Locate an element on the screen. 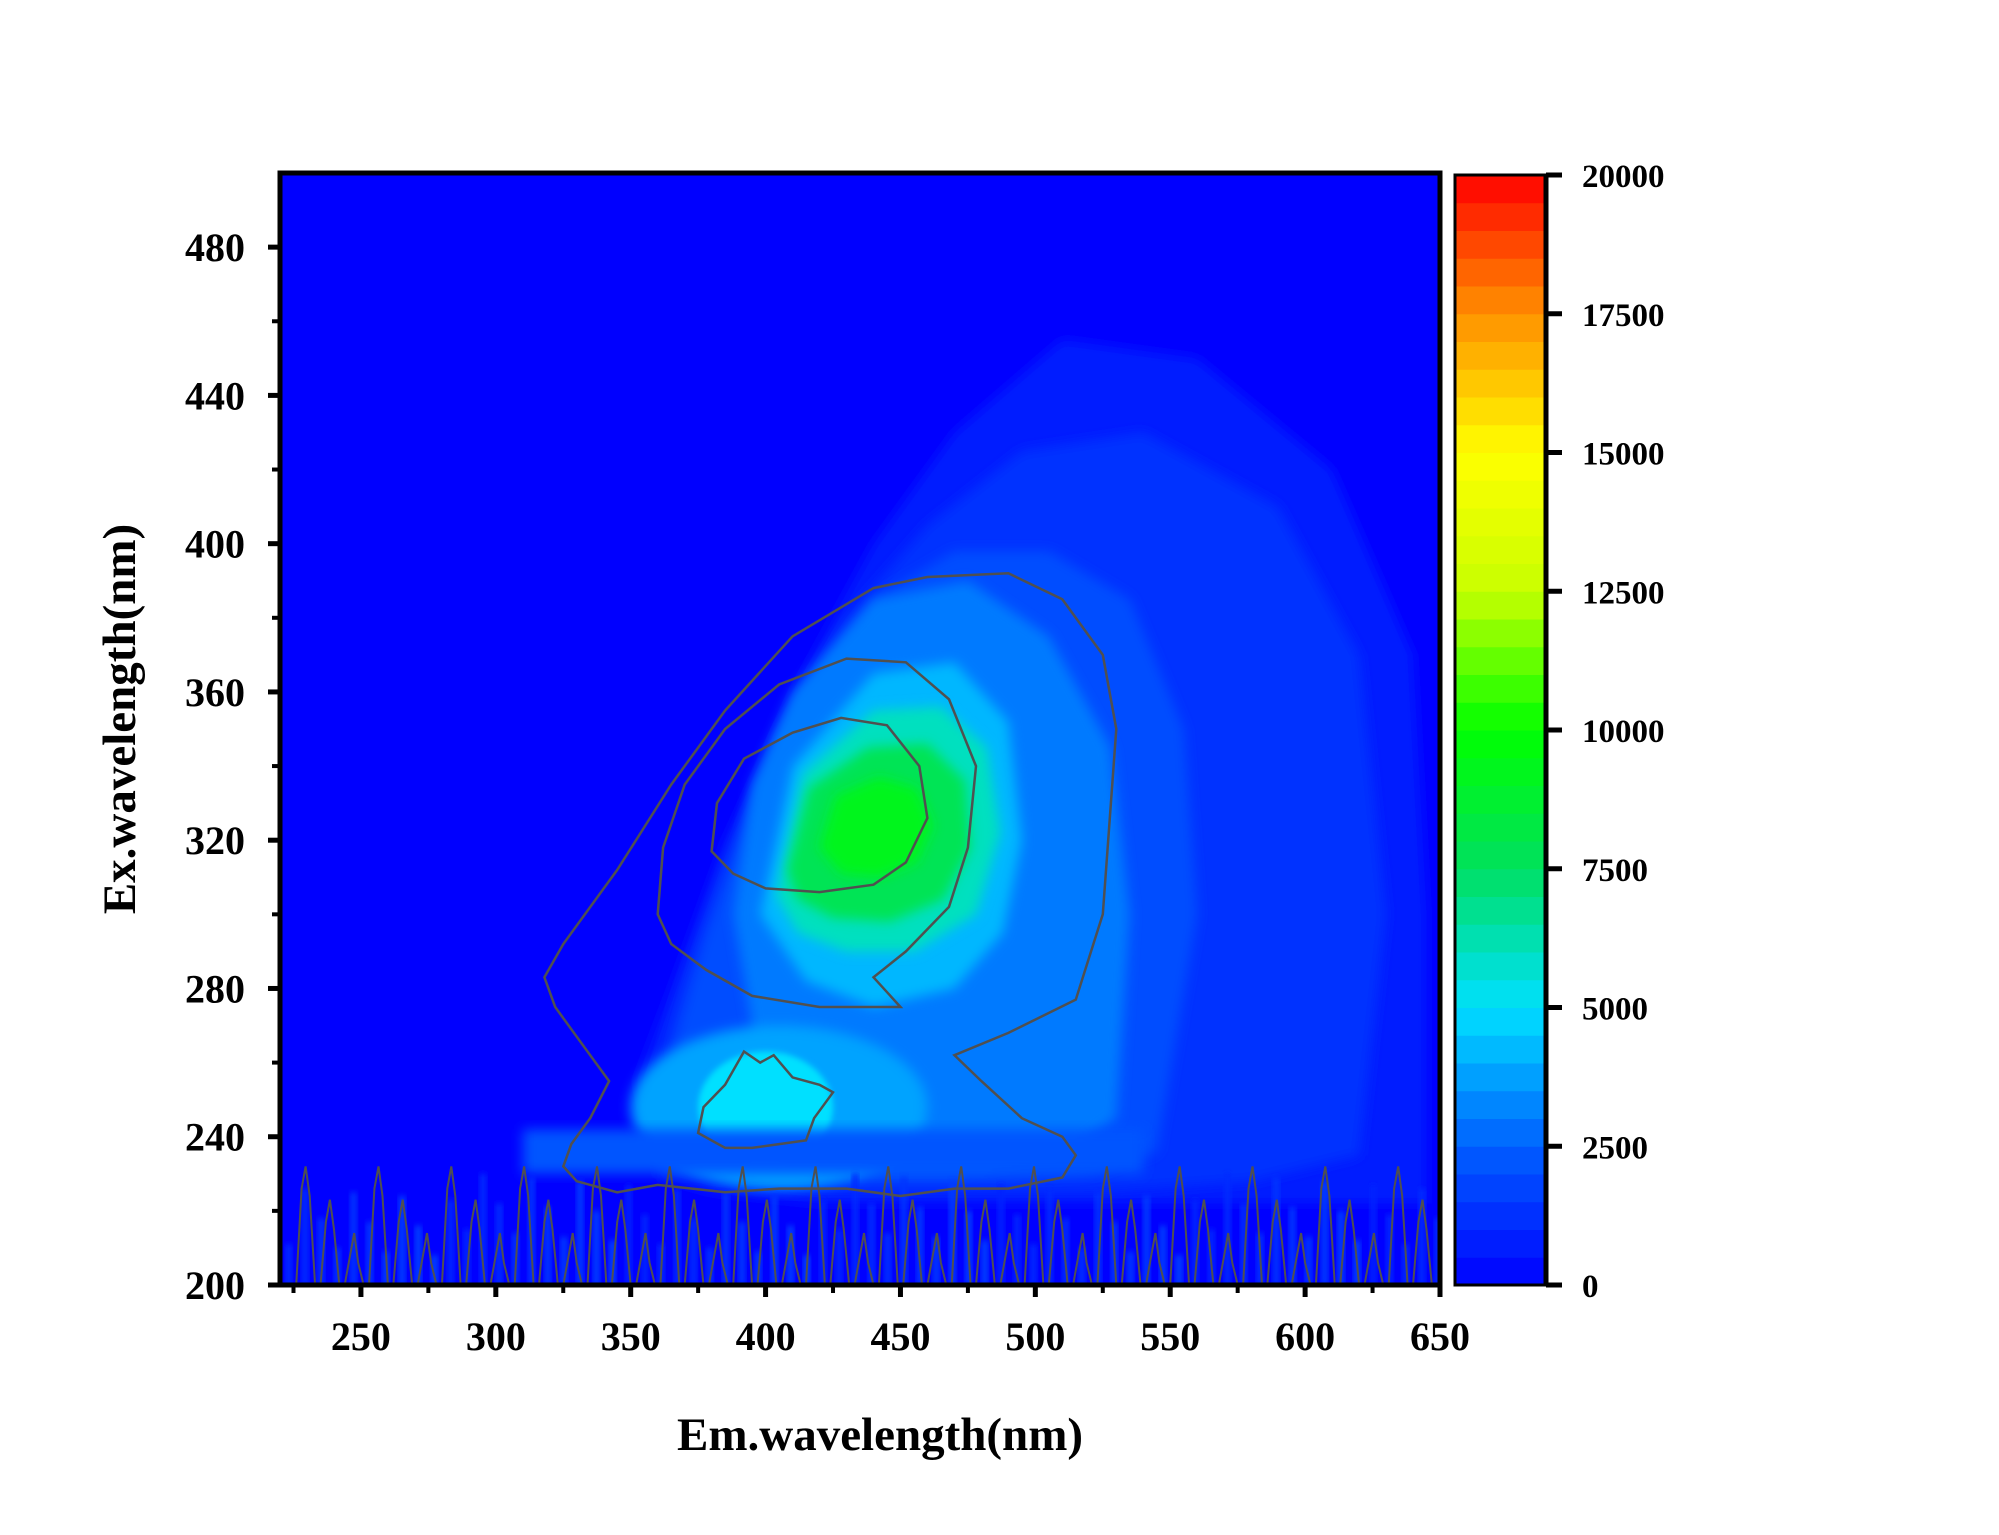 This screenshot has width=1999, height=1535. y-tick-label: 480 is located at coordinates (215, 247).